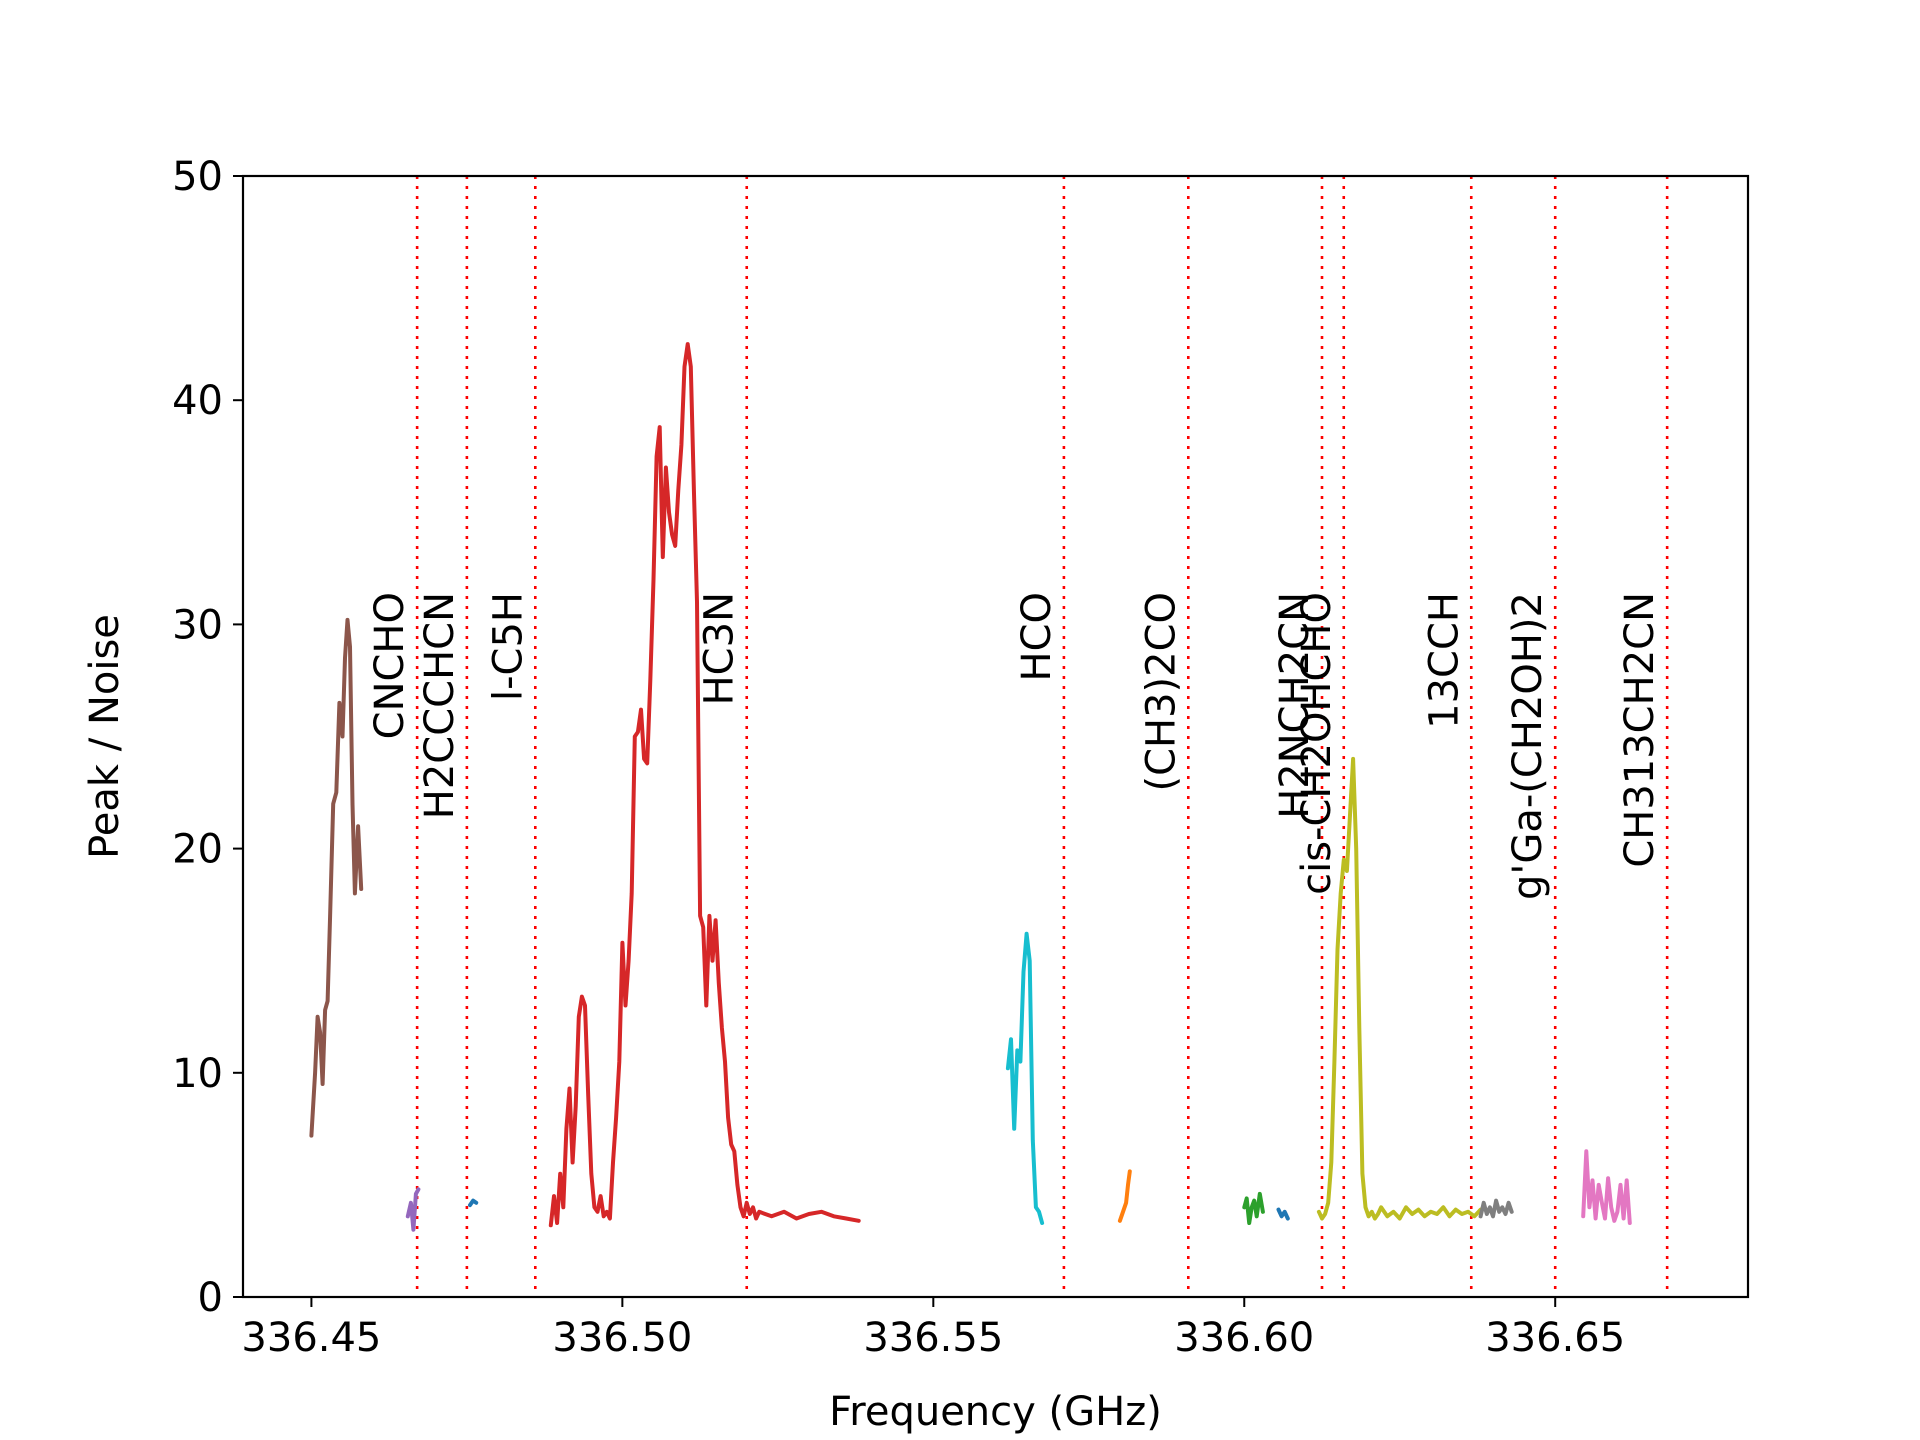 The height and width of the screenshot is (1440, 1920). Describe the element at coordinates (995, 1412) in the screenshot. I see `x-axis-title: Frequency (GHz)` at that location.